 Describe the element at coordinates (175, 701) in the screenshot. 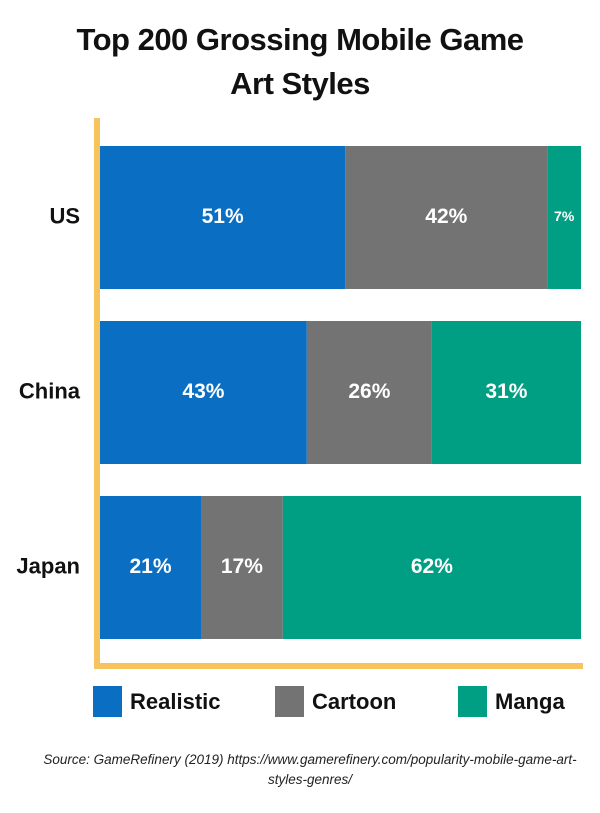

I see `legend-label: Realistic` at that location.